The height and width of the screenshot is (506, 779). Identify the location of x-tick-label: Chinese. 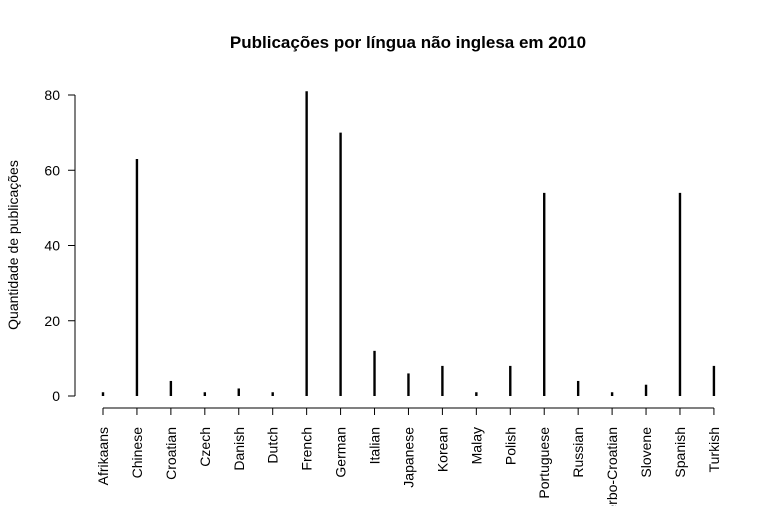
(137, 453).